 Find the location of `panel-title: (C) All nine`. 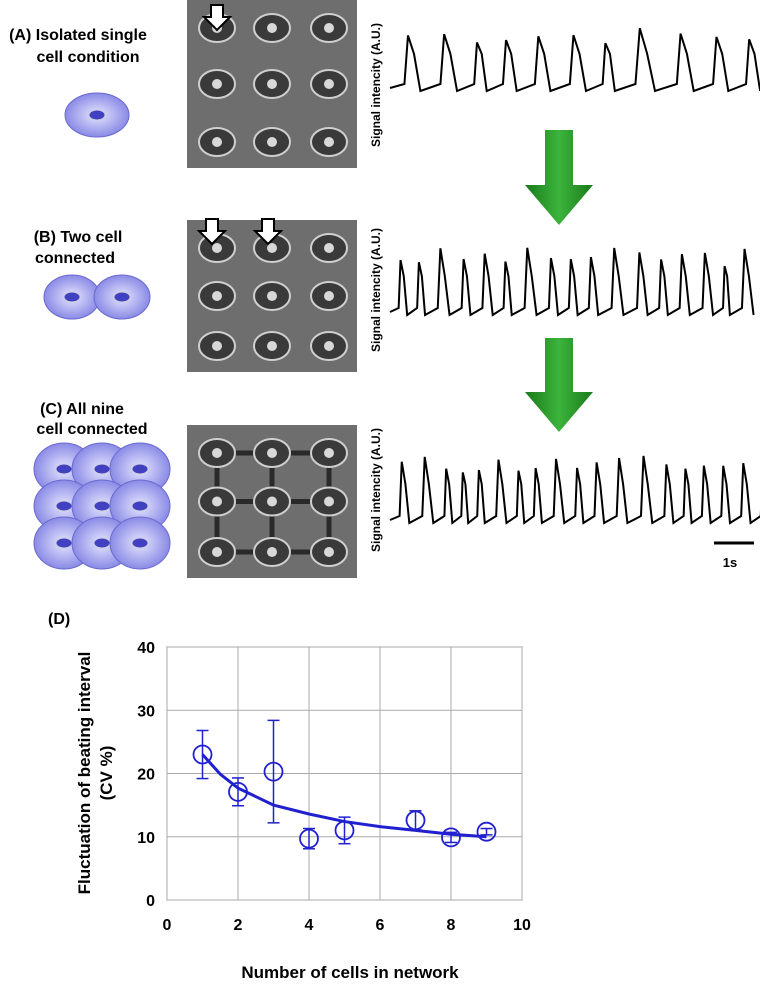

panel-title: (C) All nine is located at coordinates (82, 409).